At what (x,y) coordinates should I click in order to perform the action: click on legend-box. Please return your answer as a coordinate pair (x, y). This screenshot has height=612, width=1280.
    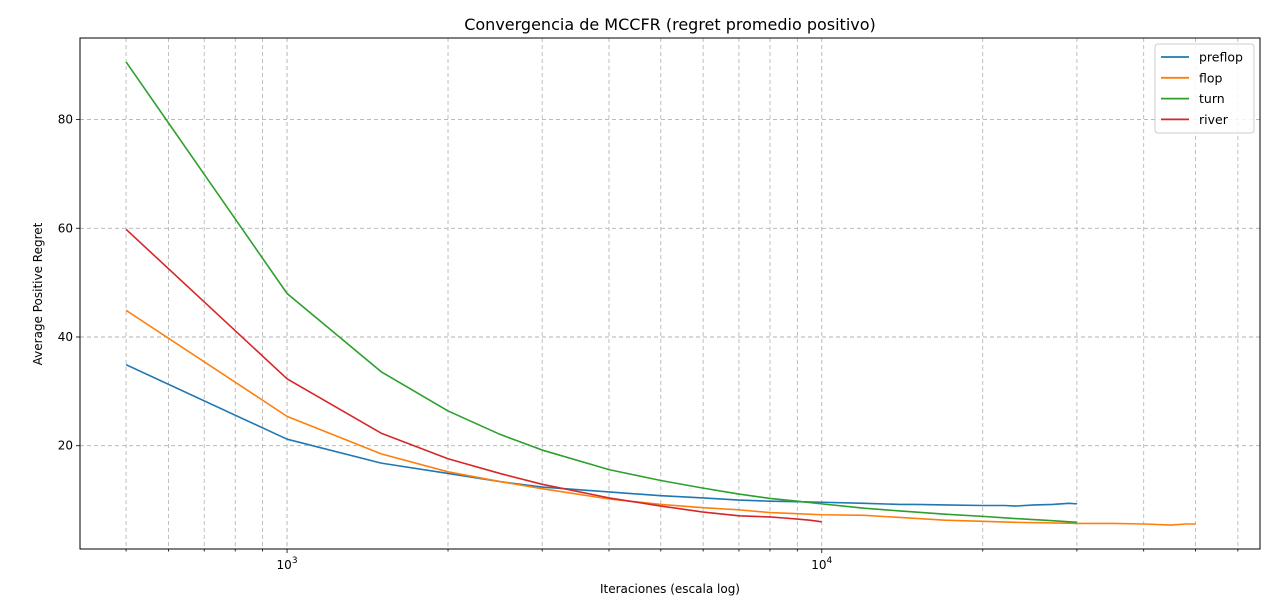
    Looking at the image, I should click on (1204, 88).